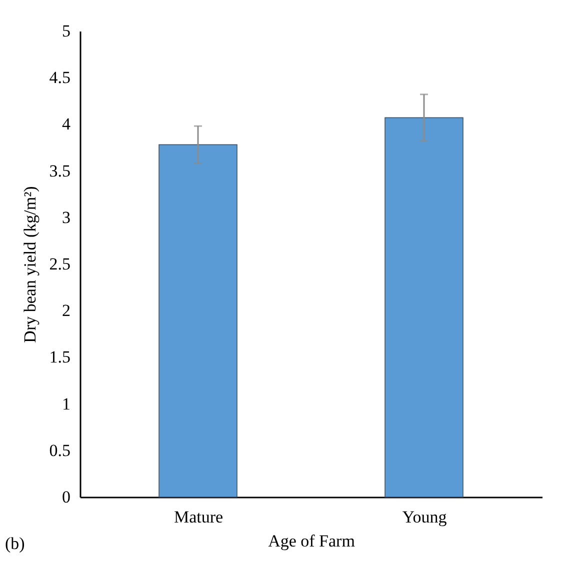  I want to click on y-tick-label: 1, so click(66, 404).